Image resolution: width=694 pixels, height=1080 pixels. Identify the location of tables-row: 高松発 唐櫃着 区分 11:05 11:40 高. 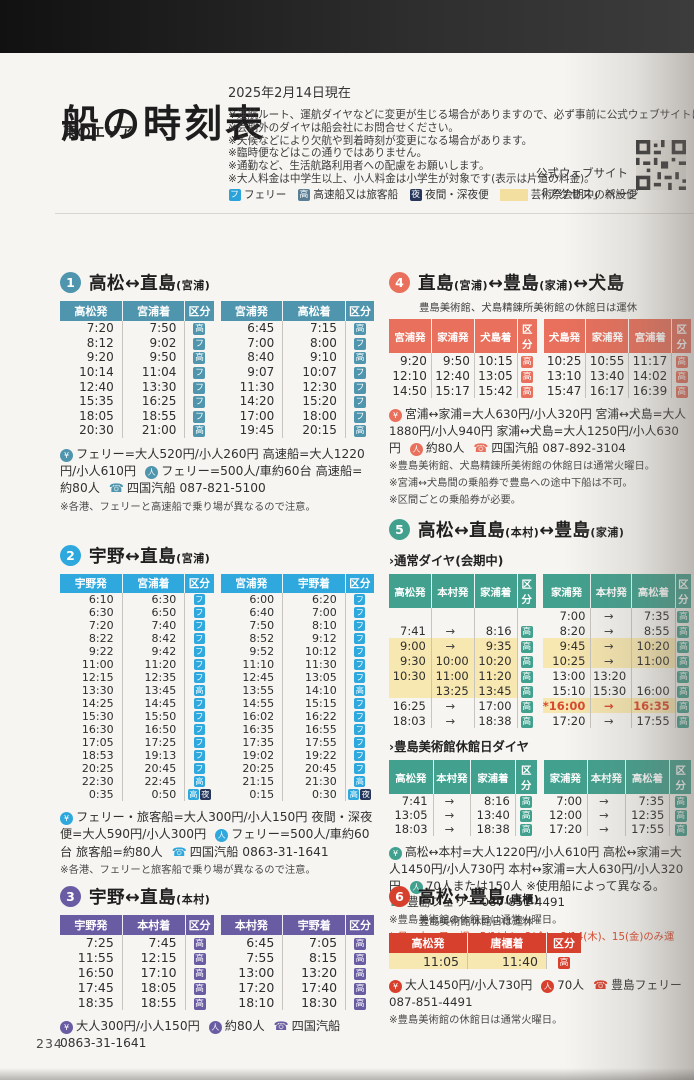
(540, 951).